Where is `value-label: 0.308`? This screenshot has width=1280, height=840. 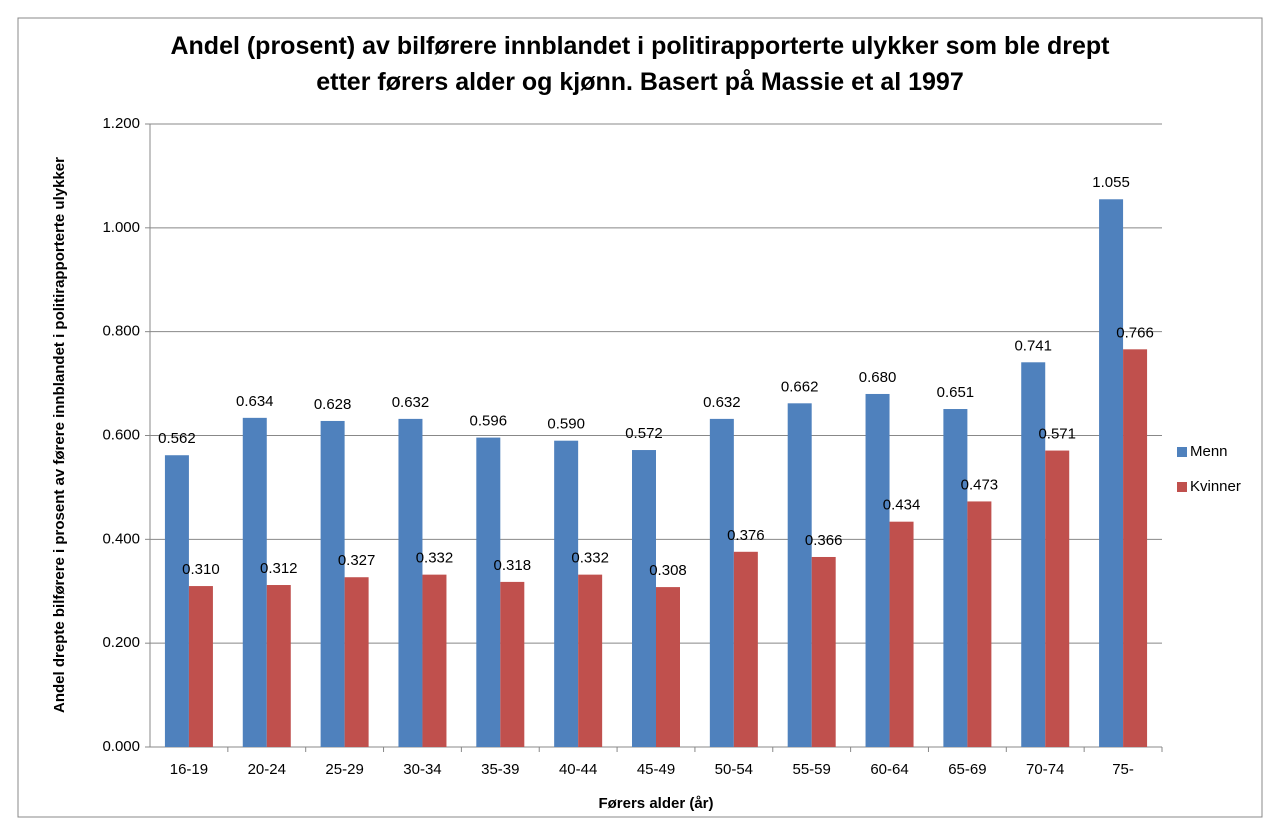 value-label: 0.308 is located at coordinates (668, 570).